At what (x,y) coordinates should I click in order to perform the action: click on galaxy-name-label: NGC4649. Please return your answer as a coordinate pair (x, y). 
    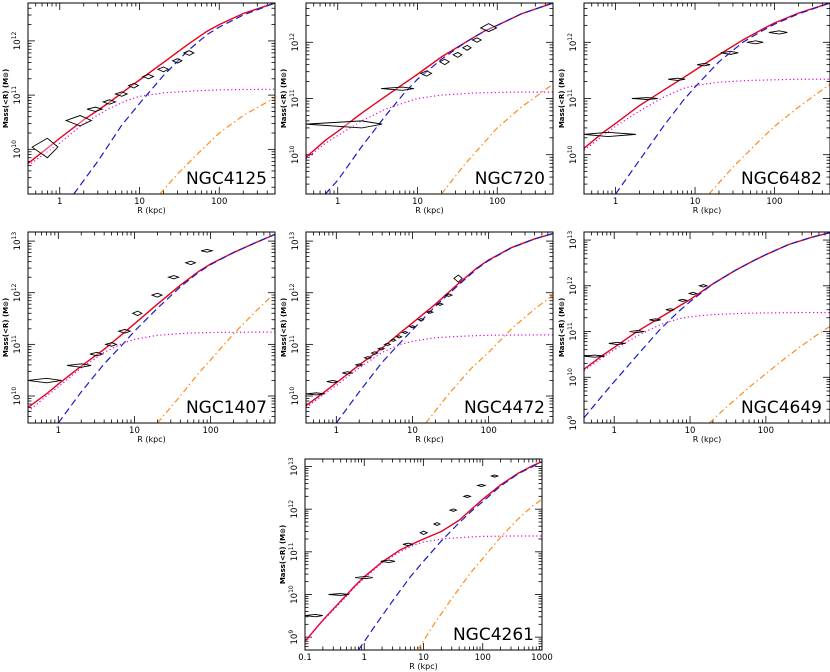
    Looking at the image, I should click on (781, 408).